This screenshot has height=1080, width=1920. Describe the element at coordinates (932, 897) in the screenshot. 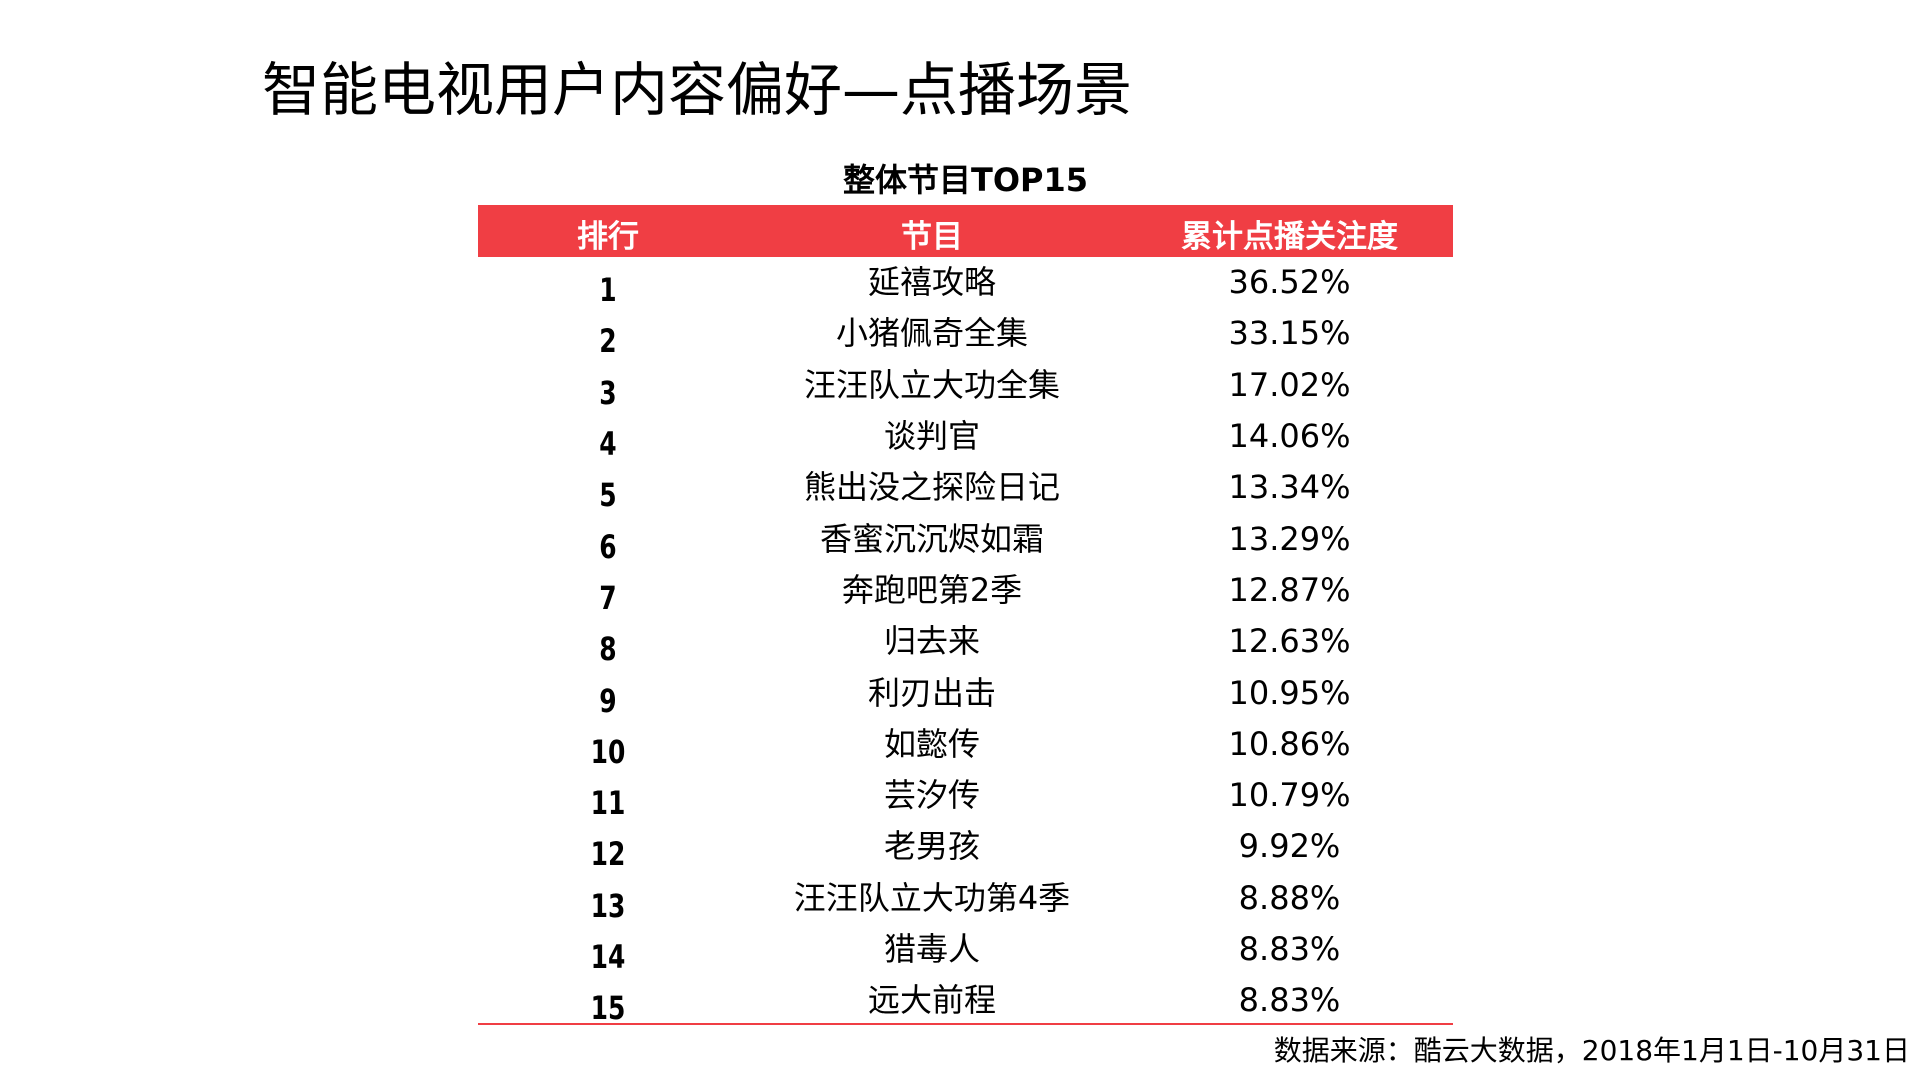

I see `program-cell: 汪汪队立大功第4季` at that location.